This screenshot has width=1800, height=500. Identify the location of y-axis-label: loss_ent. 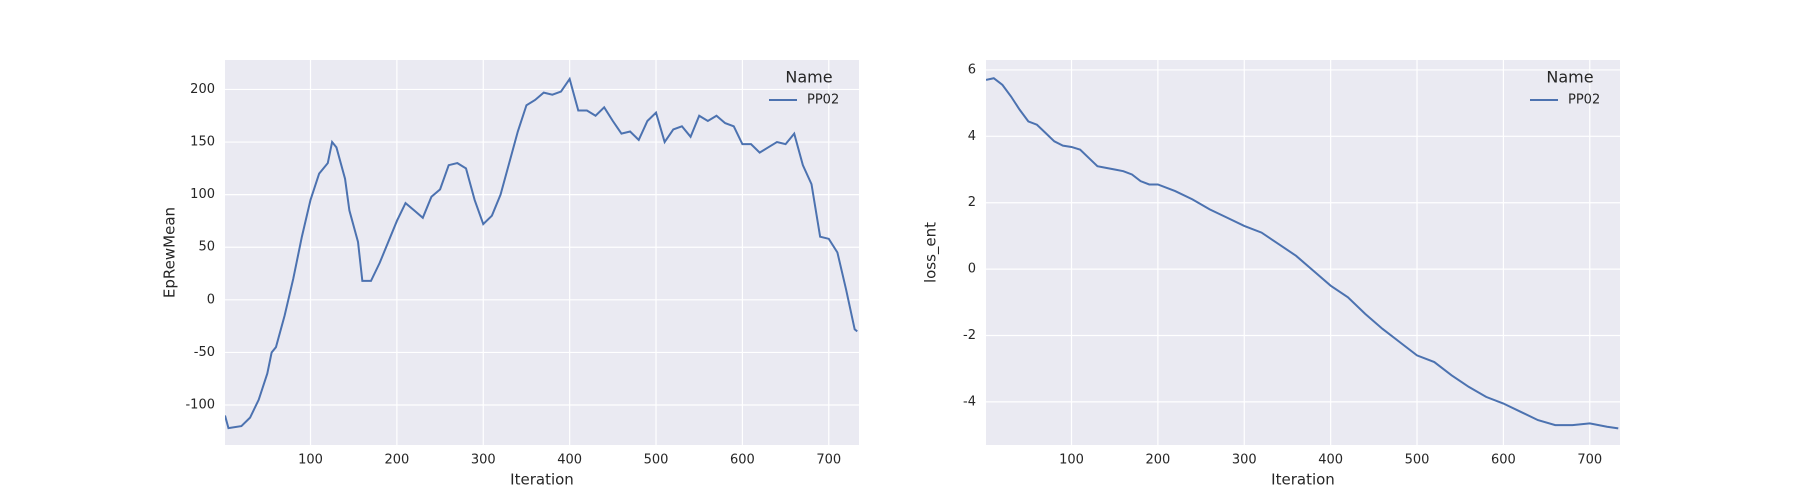
(931, 252).